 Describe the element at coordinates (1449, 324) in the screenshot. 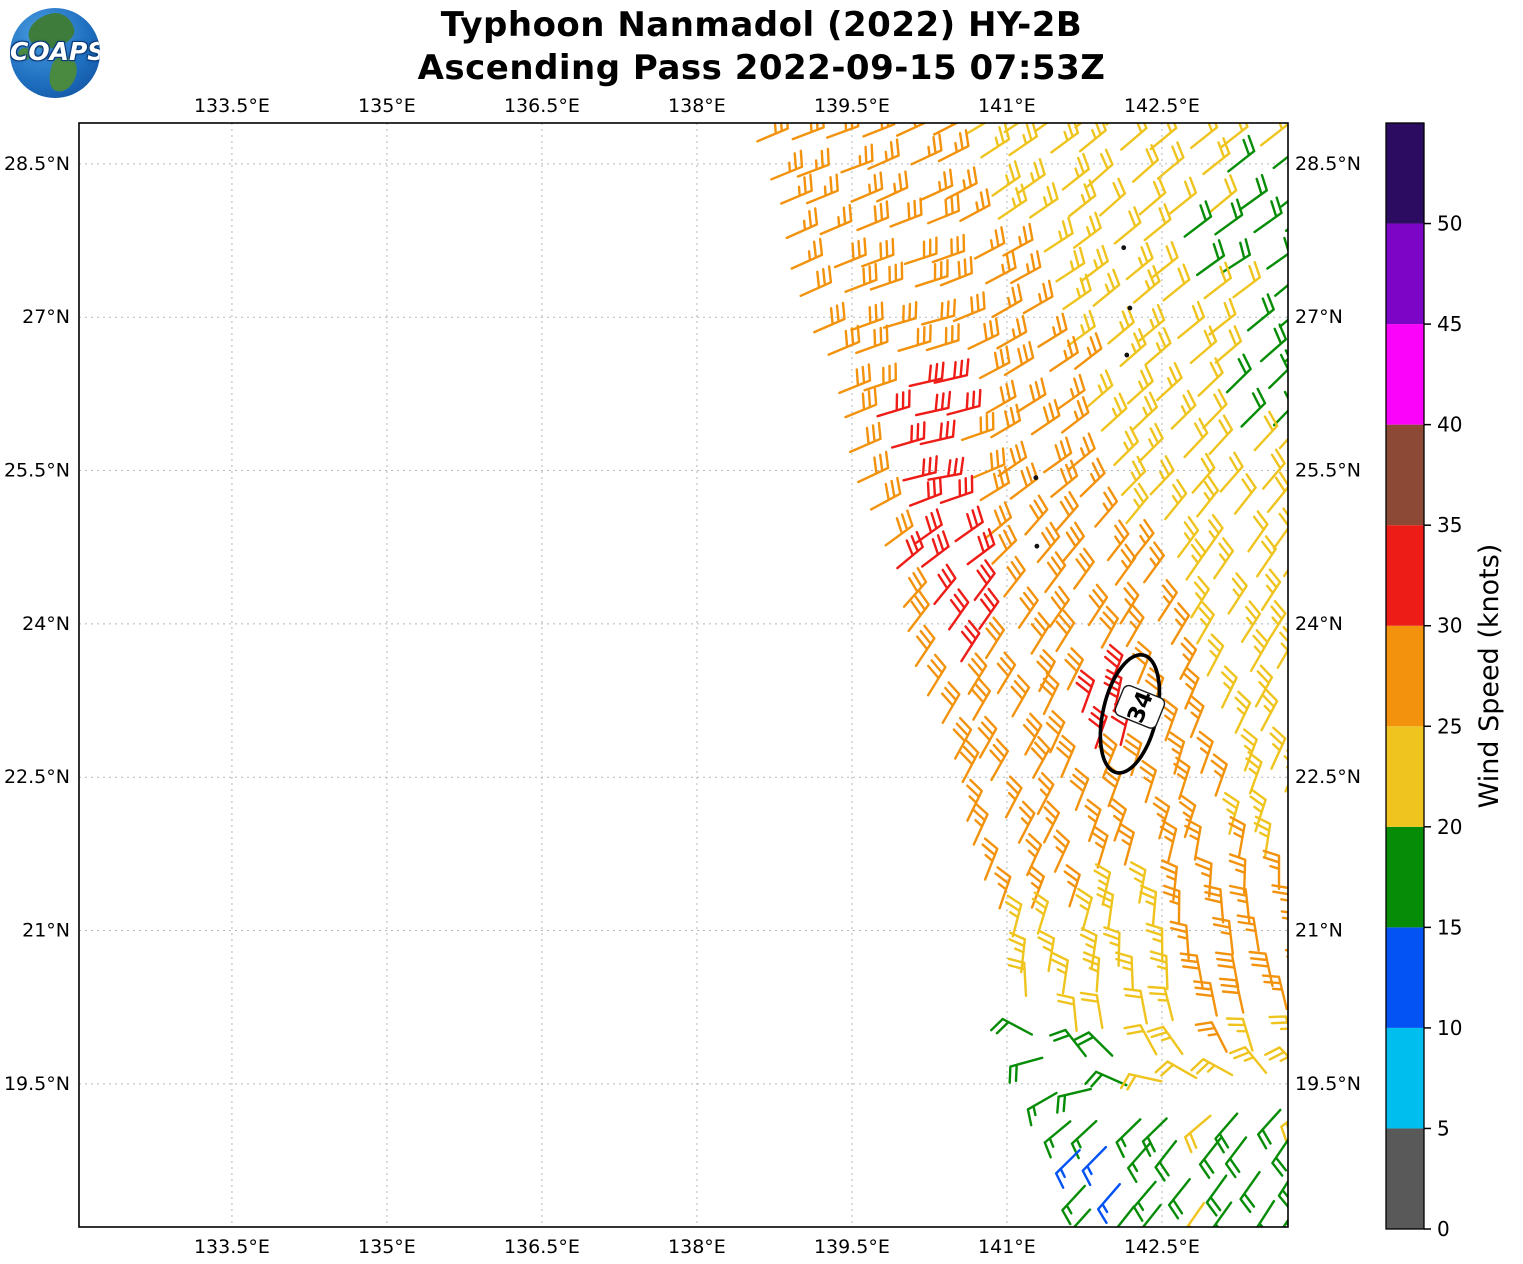

I see `colorbar-tick-label: 45` at that location.